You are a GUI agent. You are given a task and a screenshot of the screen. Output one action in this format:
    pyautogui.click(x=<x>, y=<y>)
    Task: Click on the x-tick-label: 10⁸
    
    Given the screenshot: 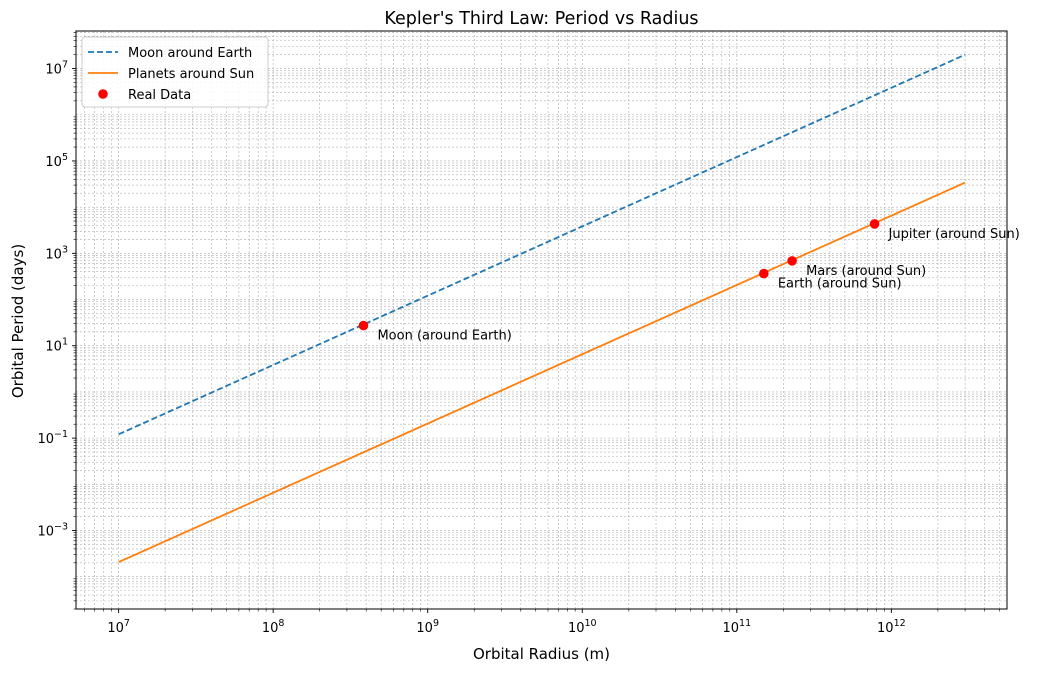 What is the action you would take?
    pyautogui.click(x=273, y=627)
    